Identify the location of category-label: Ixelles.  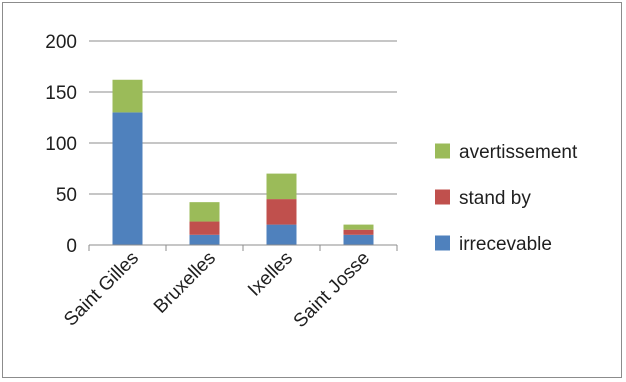
(270, 274).